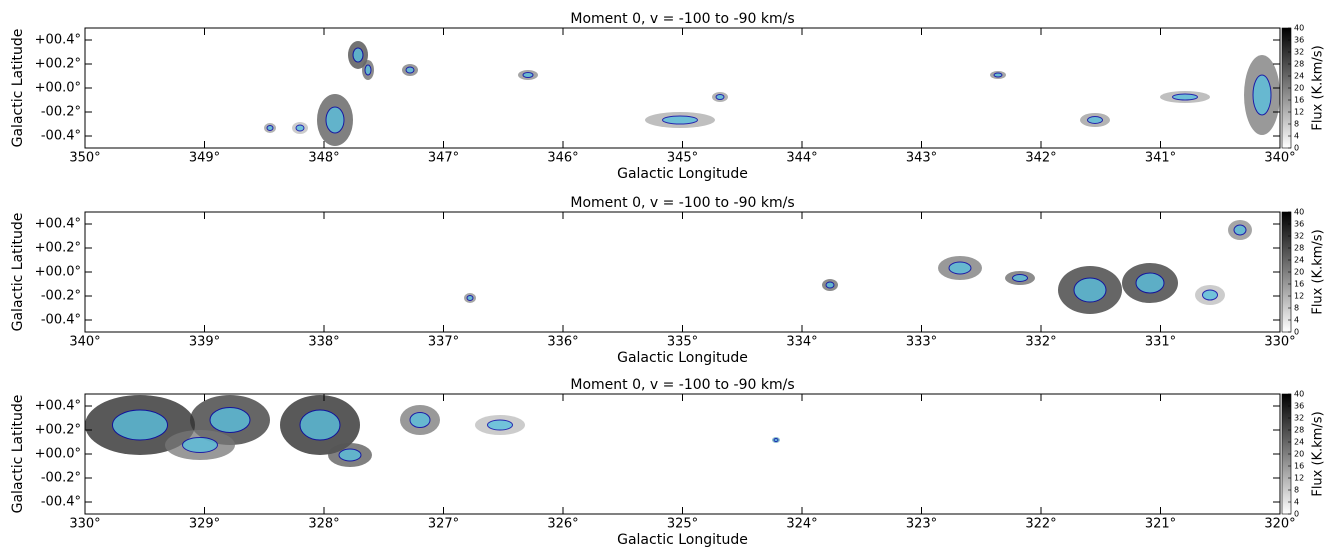 This screenshot has width=1325, height=548. Describe the element at coordinates (682, 342) in the screenshot. I see `x-tick-label: 335°` at that location.